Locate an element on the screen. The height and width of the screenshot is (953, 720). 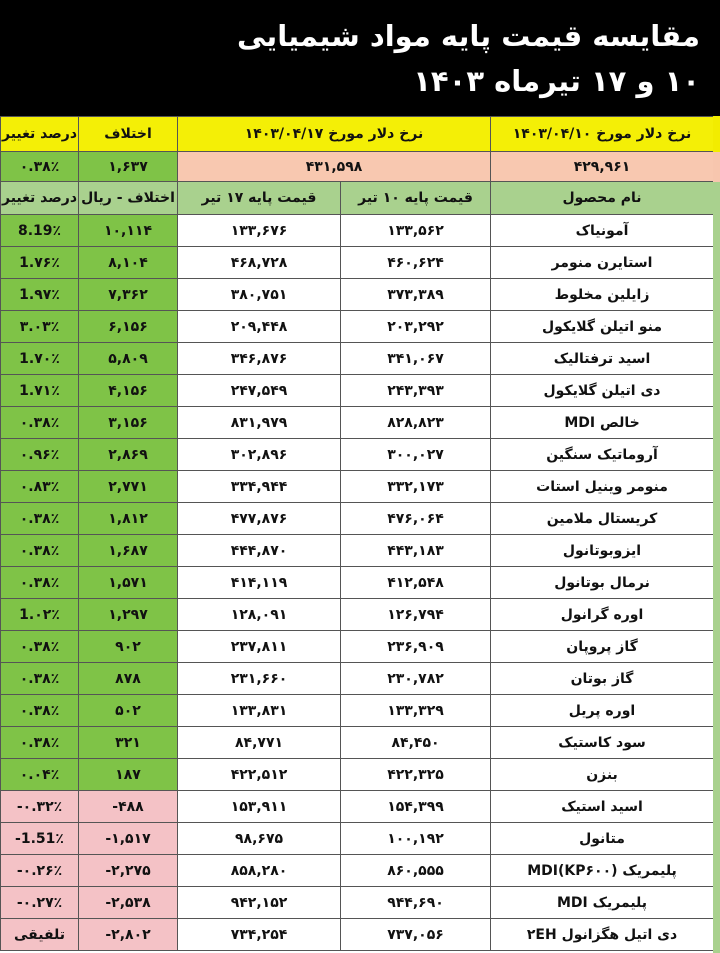
rate-diff-value: ۱,۶۳۷ is located at coordinates (128, 166).